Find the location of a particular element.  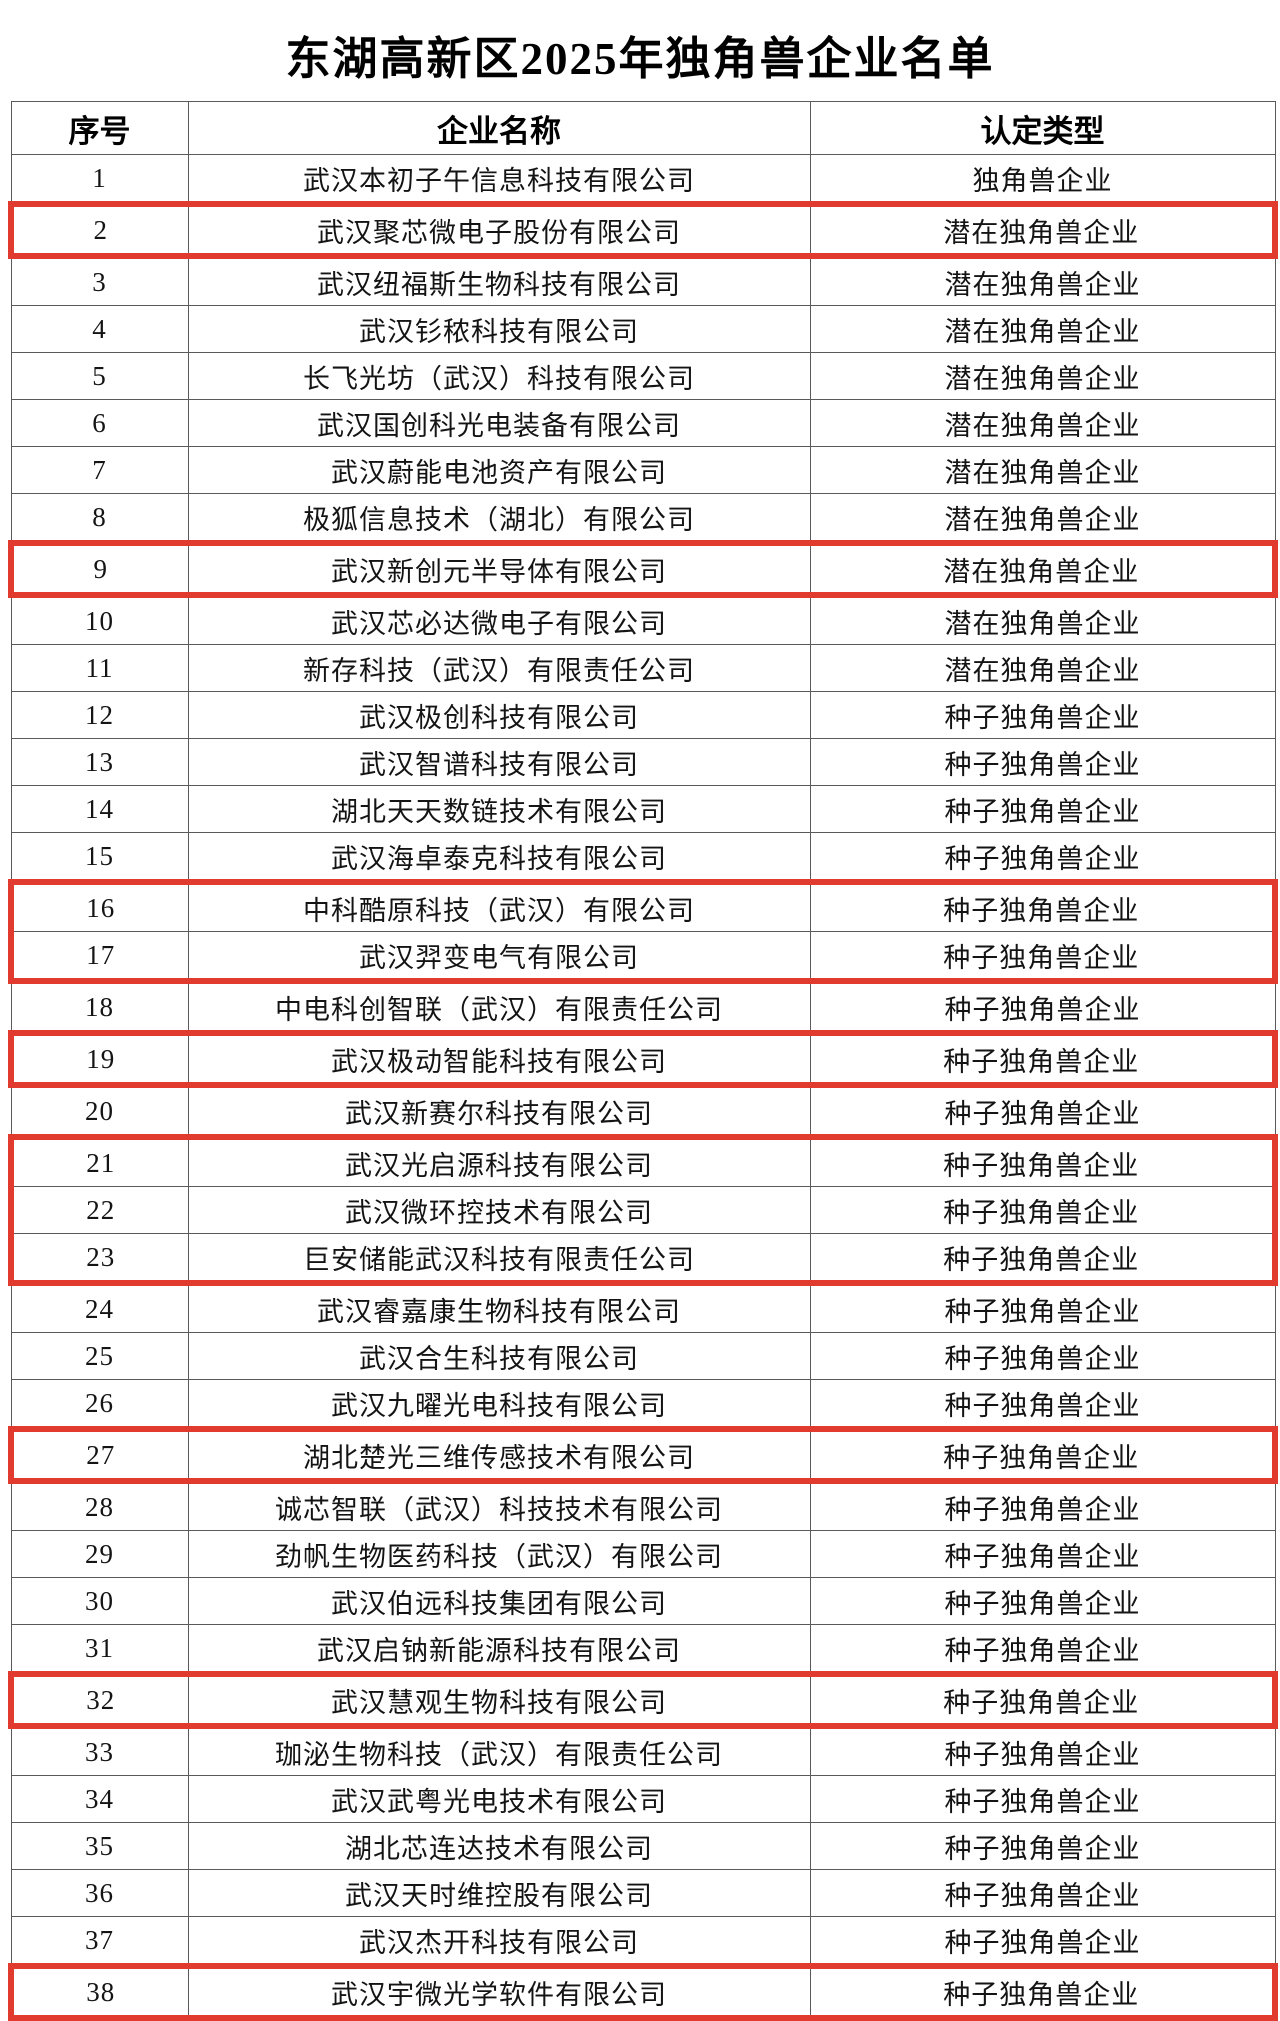

table-row: 3 武汉纽福斯生物科技有限公司 潜在独角兽企业 is located at coordinates (643, 280).